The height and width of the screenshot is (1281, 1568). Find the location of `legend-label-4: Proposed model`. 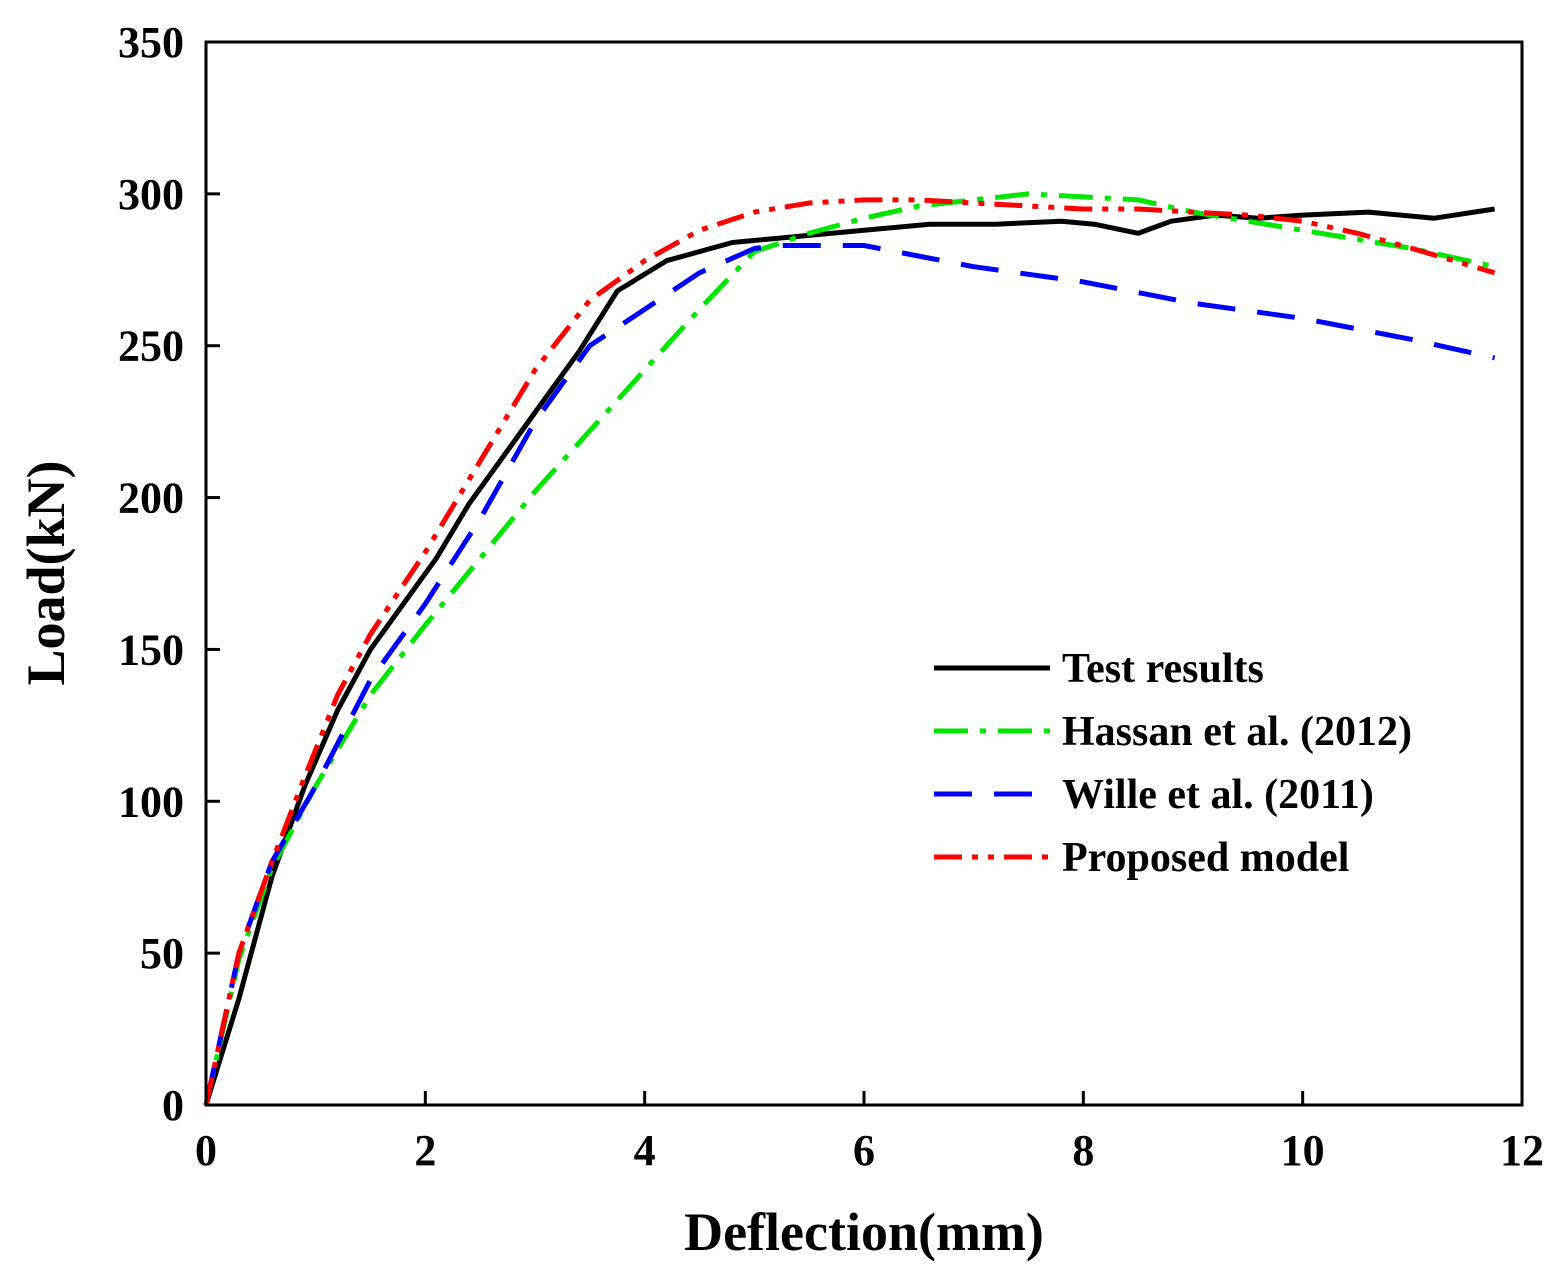

legend-label-4: Proposed model is located at coordinates (1205, 858).